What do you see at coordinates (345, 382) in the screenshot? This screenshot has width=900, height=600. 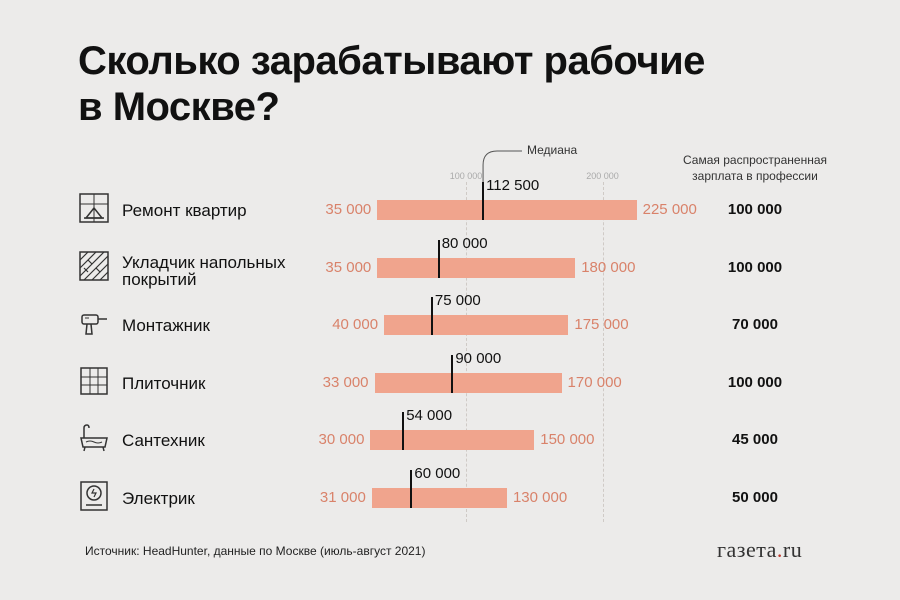 I see `min-salary-label: 33 000` at bounding box center [345, 382].